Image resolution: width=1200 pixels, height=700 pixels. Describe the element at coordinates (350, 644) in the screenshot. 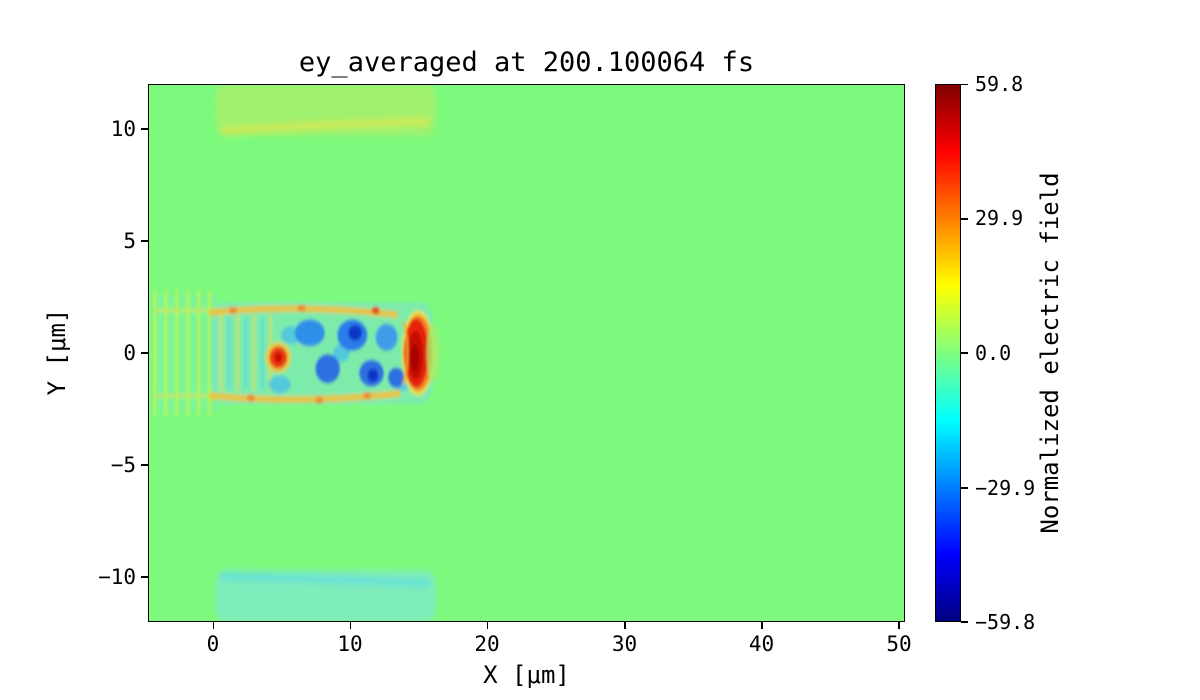

I see `x-tick-label: 10` at that location.